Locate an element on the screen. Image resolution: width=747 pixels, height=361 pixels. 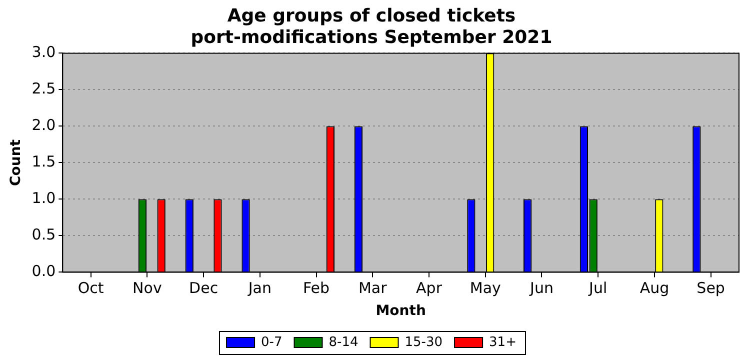
legend-label: 8-14 is located at coordinates (343, 342).